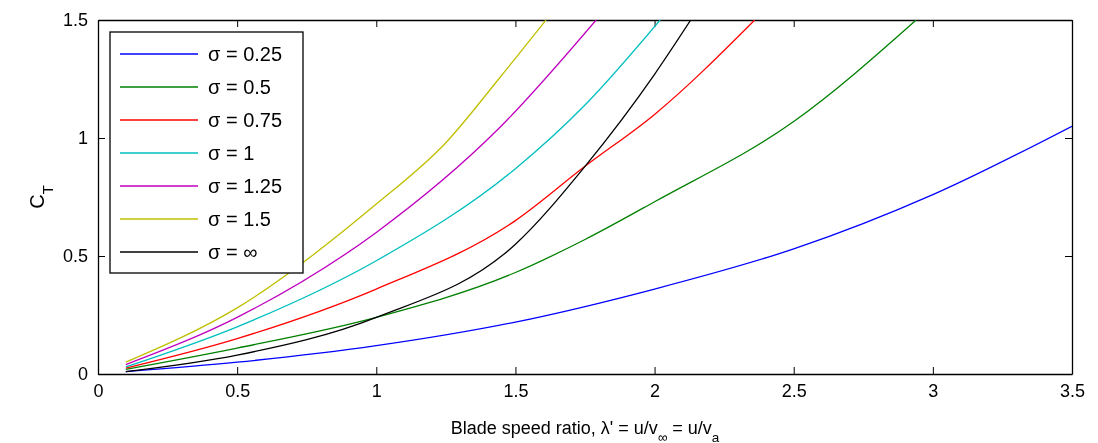  What do you see at coordinates (516, 390) in the screenshot?
I see `x-tick-label: 1.5` at bounding box center [516, 390].